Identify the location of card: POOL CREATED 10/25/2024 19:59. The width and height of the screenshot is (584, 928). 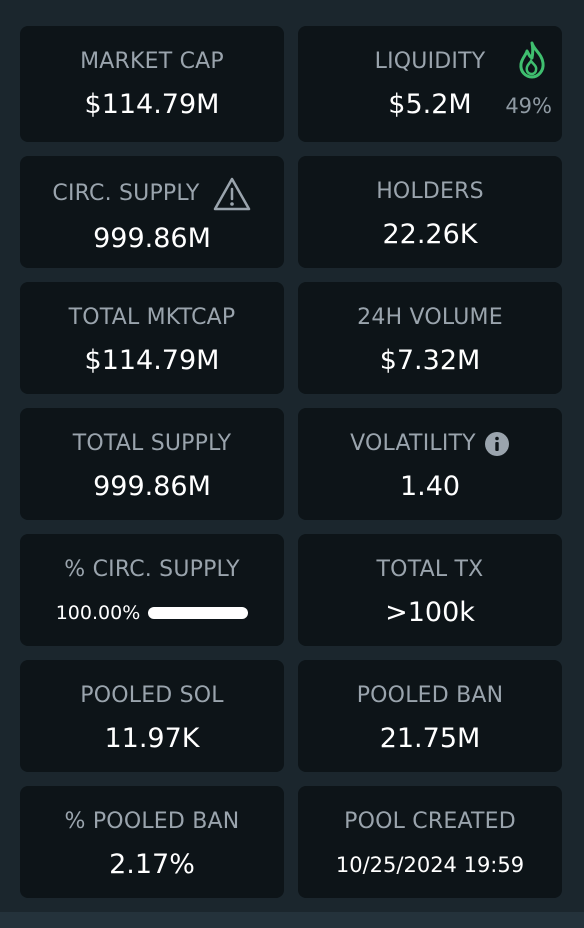
(430, 842).